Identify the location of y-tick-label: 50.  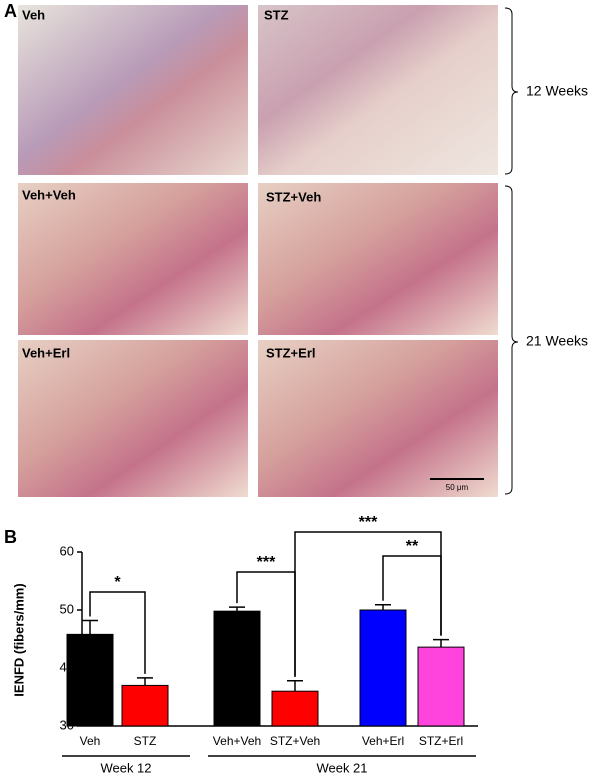
(67, 608).